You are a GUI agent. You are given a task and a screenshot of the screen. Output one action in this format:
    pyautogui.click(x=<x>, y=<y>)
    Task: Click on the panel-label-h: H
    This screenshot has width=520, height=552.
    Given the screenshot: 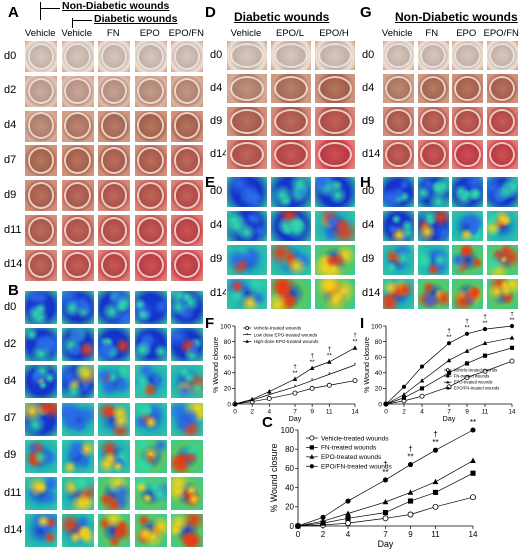 What is the action you would take?
    pyautogui.click(x=365, y=182)
    